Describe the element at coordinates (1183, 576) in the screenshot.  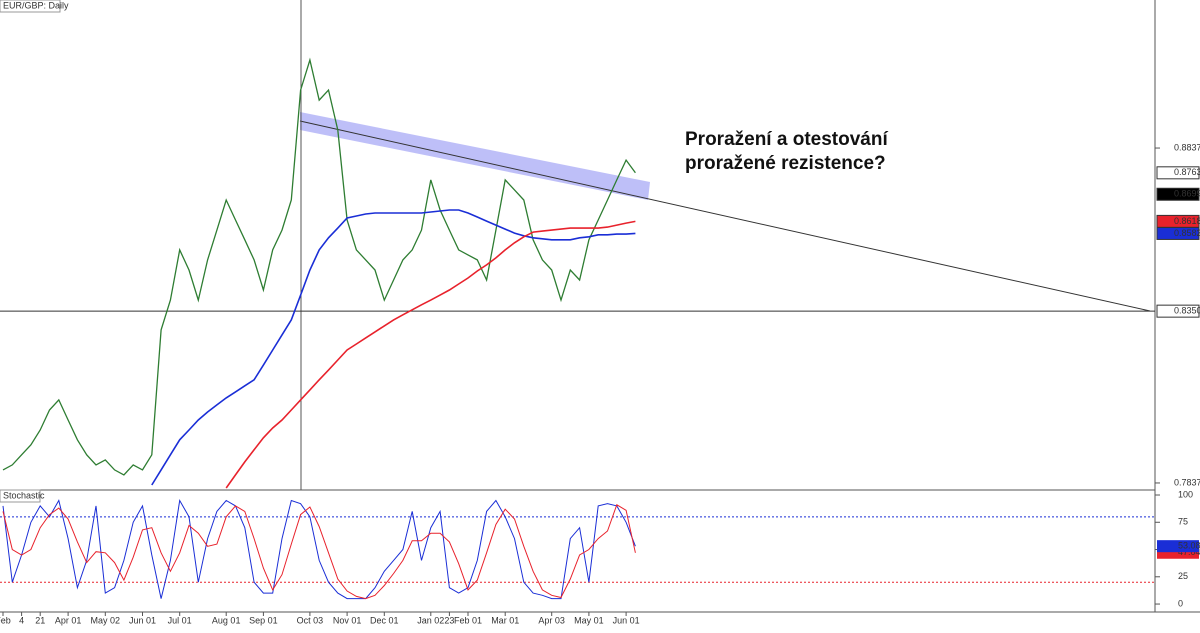
I see `stoch-tick-label: 25` at that location.